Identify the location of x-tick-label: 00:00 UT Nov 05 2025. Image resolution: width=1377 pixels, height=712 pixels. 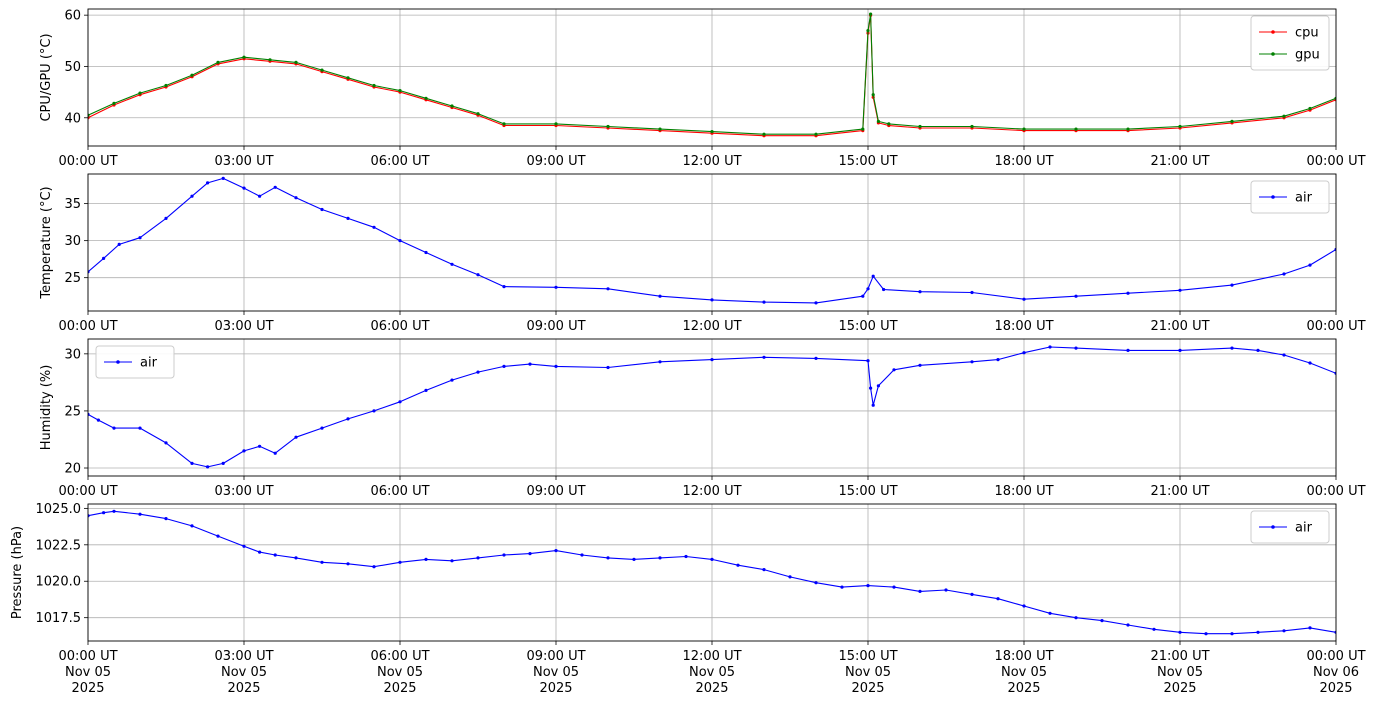
(87, 672).